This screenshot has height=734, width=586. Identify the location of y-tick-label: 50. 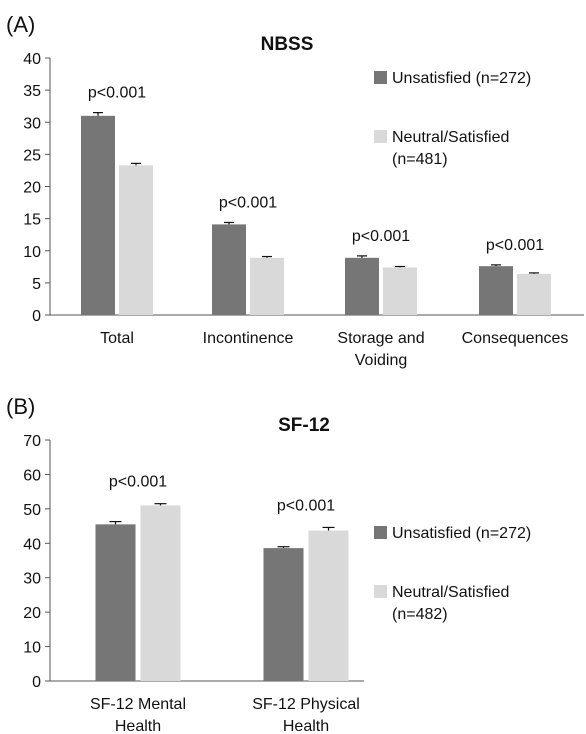
(32, 510).